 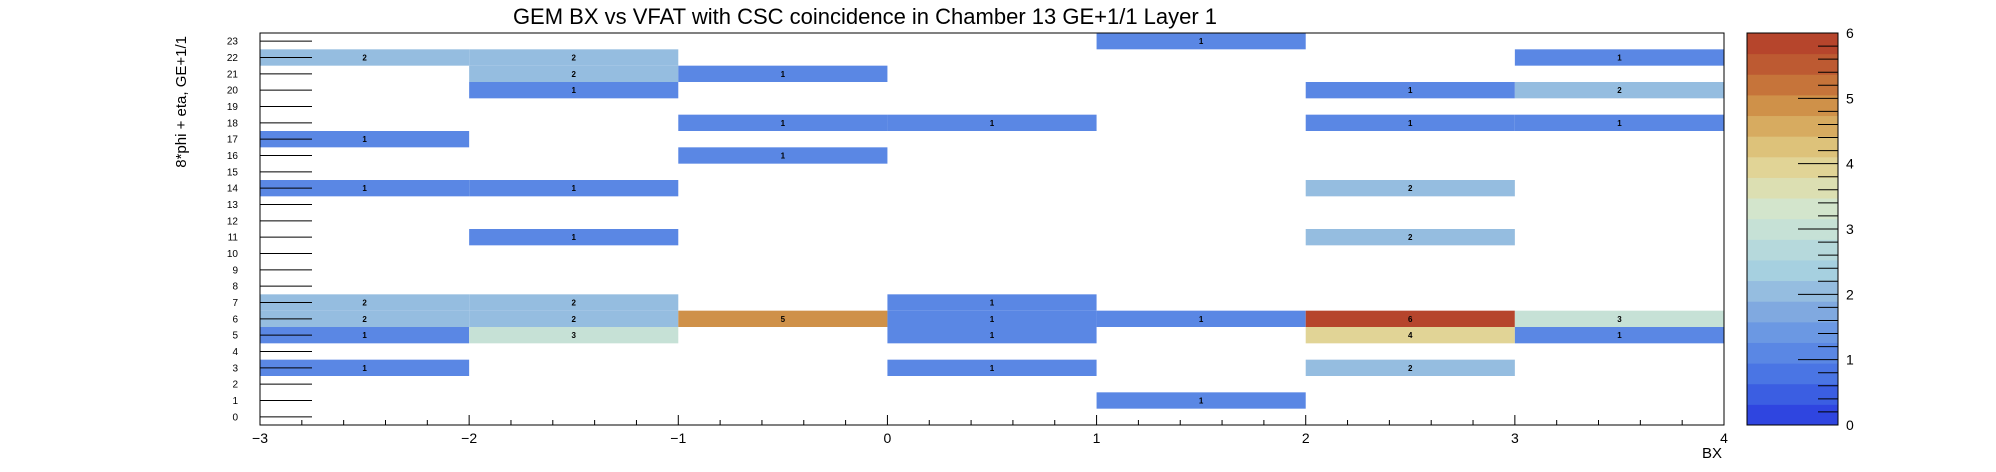 What do you see at coordinates (233, 123) in the screenshot?
I see `y-tick-label: 18` at bounding box center [233, 123].